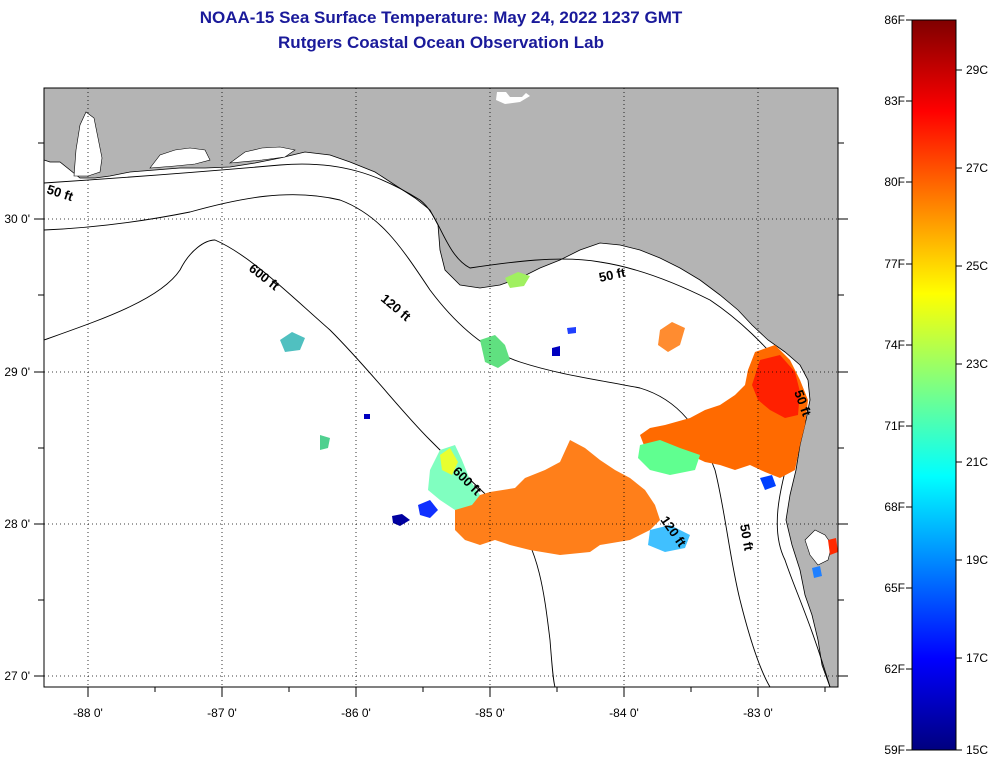 The image size is (992, 770). Describe the element at coordinates (441, 42) in the screenshot. I see `map-subtitle: Rutgers Coastal Ocean Observation Lab` at that location.